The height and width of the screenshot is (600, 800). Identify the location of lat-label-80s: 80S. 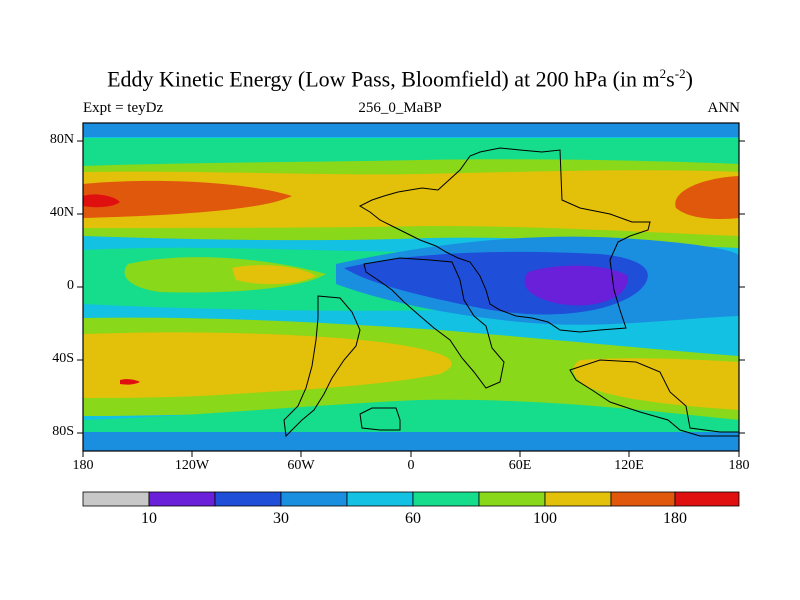
(63, 431).